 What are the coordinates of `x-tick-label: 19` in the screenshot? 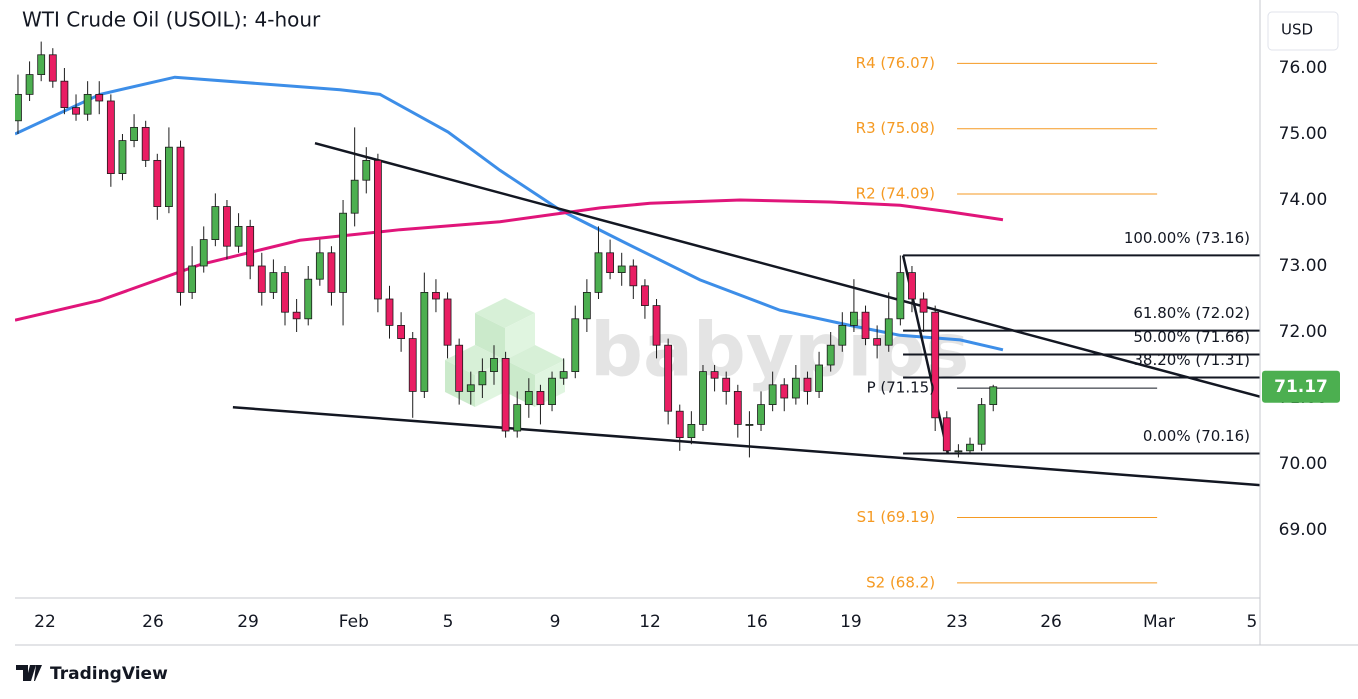 It's located at (851, 622).